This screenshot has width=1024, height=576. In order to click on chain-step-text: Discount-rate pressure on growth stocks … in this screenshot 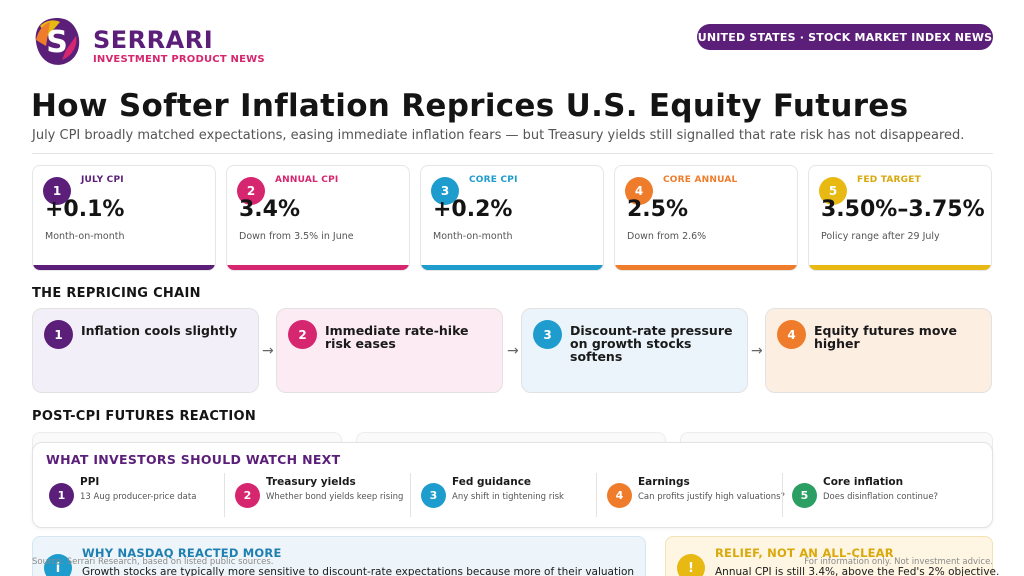, I will do `click(651, 343)`.